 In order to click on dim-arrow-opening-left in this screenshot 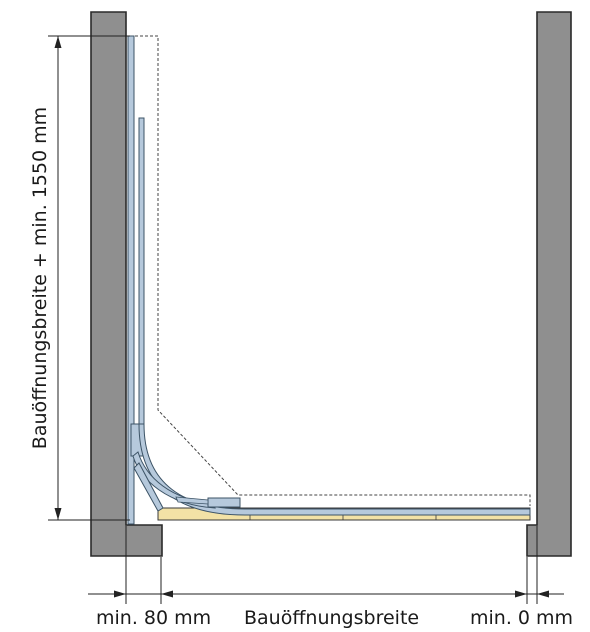, I will do `click(167, 594)`.